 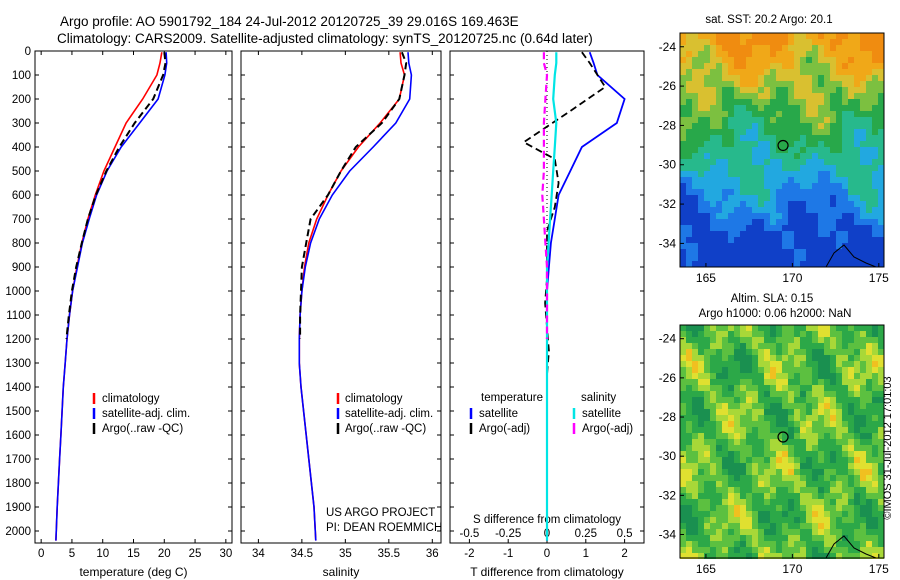 What do you see at coordinates (258, 554) in the screenshot?
I see `salinity-xtick-label: 34` at bounding box center [258, 554].